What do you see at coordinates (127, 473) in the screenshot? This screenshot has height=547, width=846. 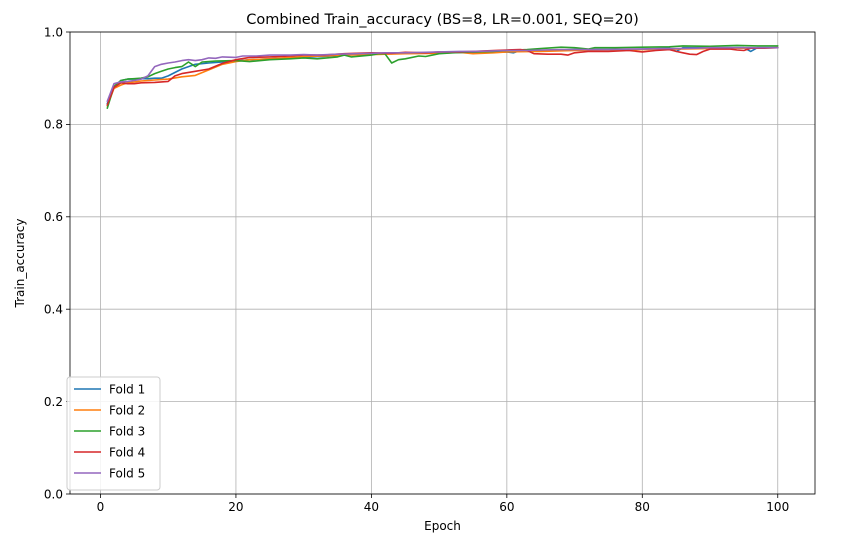 I see `legend-label: Fold 5` at bounding box center [127, 473].